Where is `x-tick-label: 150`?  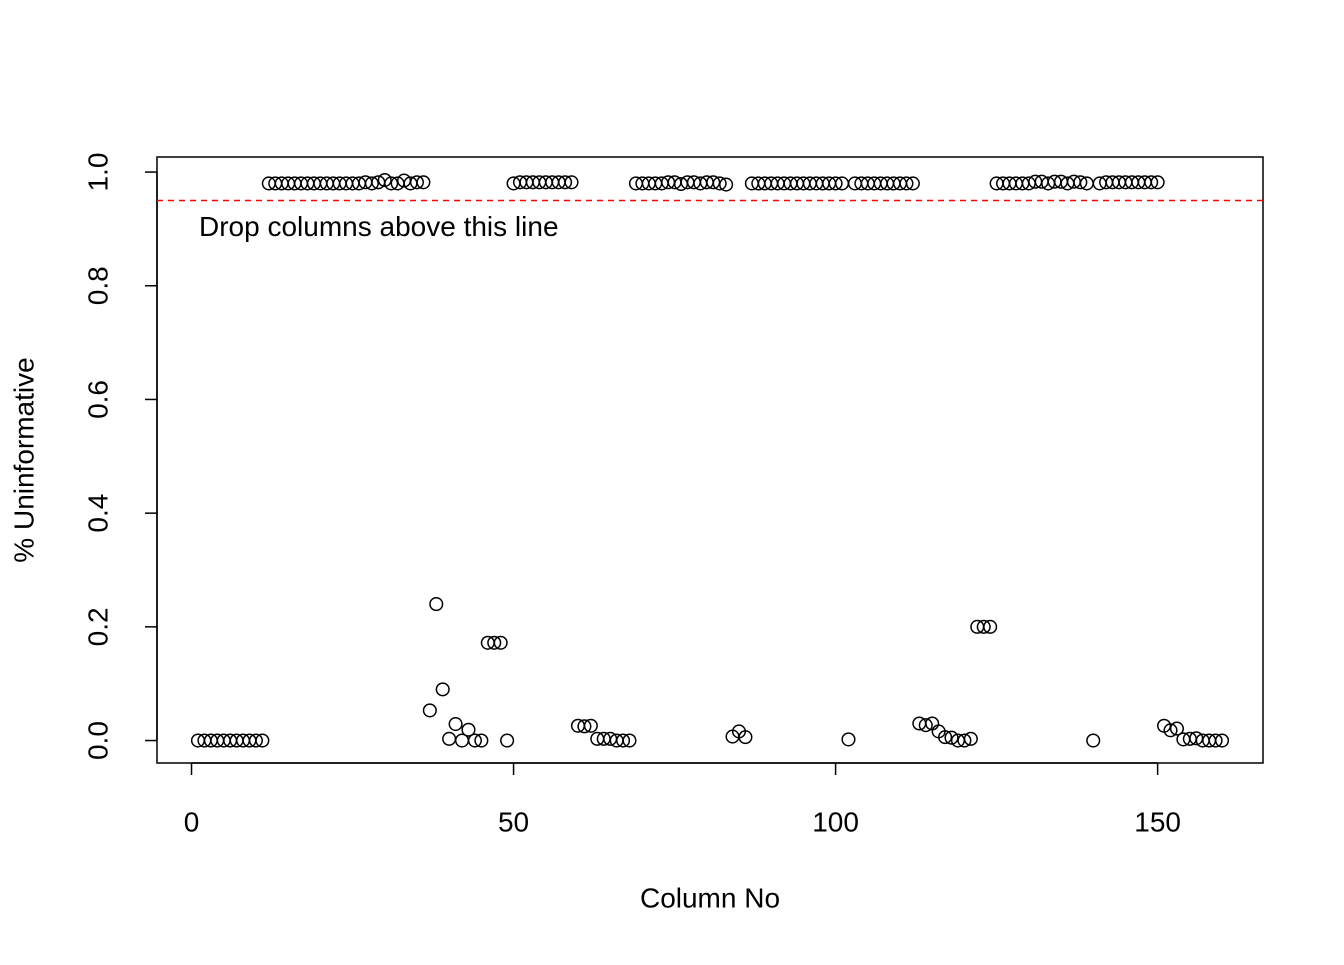 x-tick-label: 150 is located at coordinates (1157, 821).